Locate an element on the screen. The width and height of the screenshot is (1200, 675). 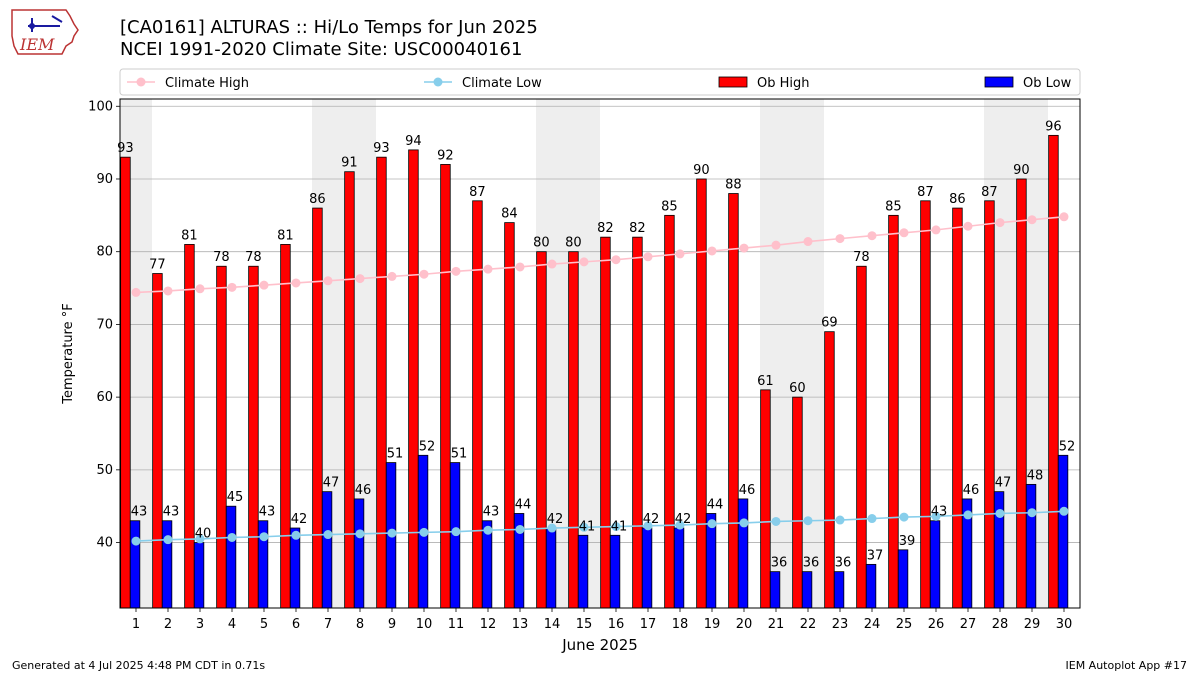
iem-logo: IEM is located at coordinates (46, 35).